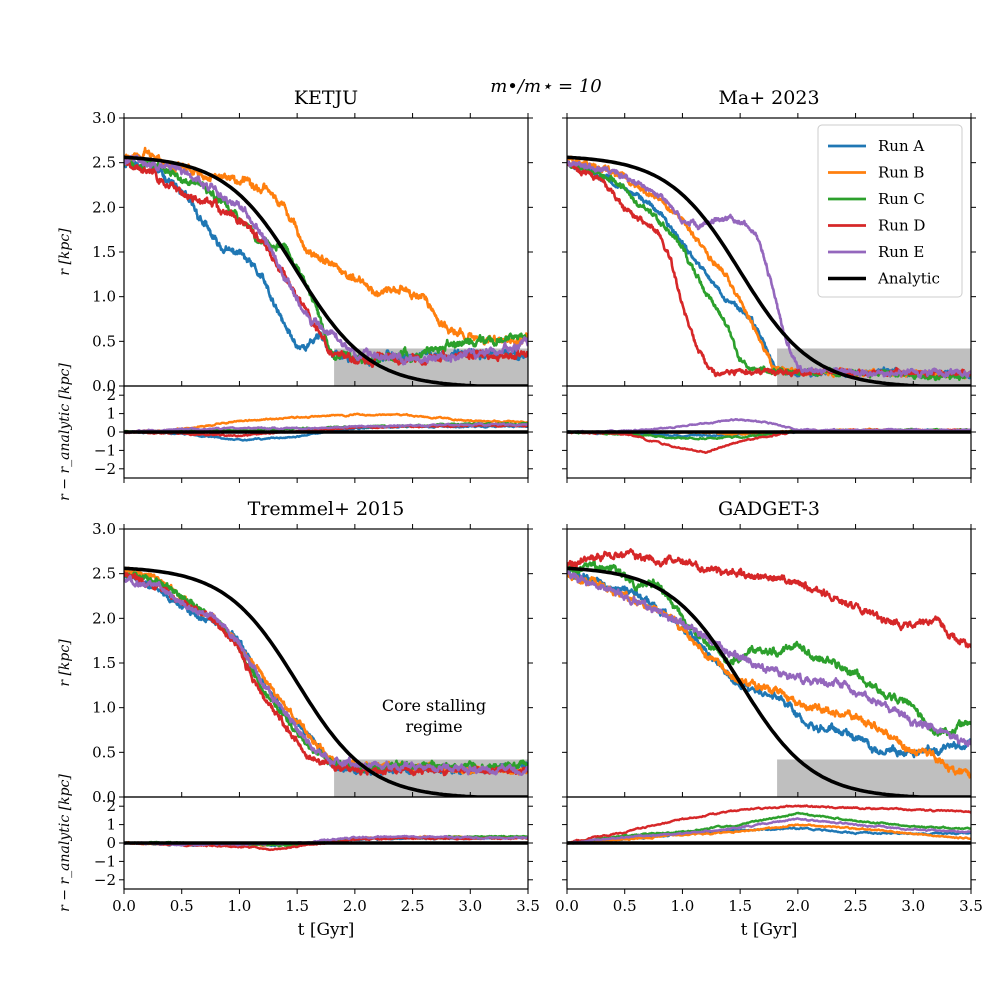 This screenshot has width=997, height=997. What do you see at coordinates (768, 98) in the screenshot?
I see `panel-title: Ma+ 2023` at bounding box center [768, 98].